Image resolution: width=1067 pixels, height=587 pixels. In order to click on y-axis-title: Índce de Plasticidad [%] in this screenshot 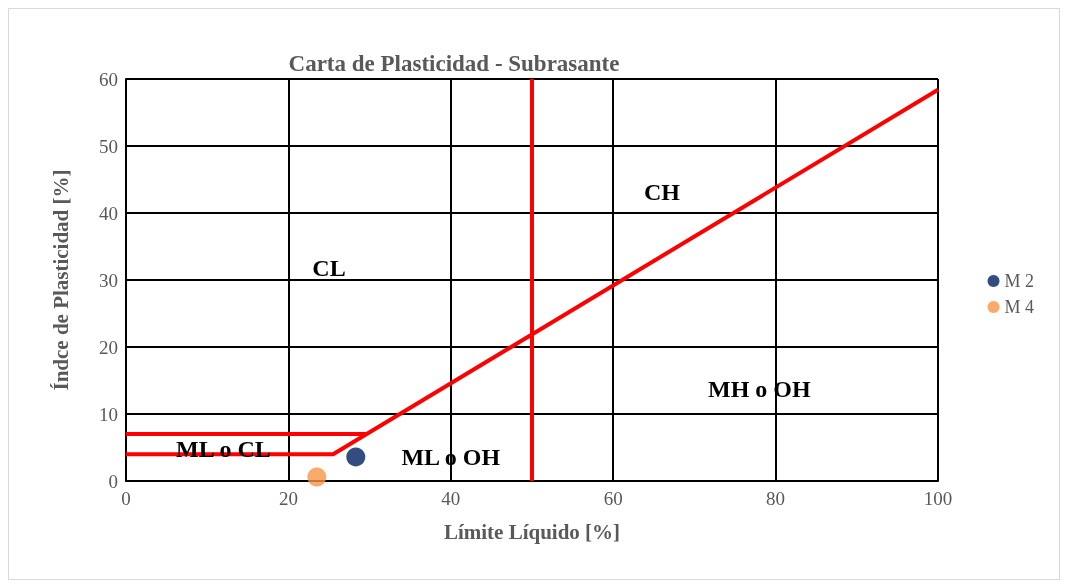, I will do `click(60, 280)`.